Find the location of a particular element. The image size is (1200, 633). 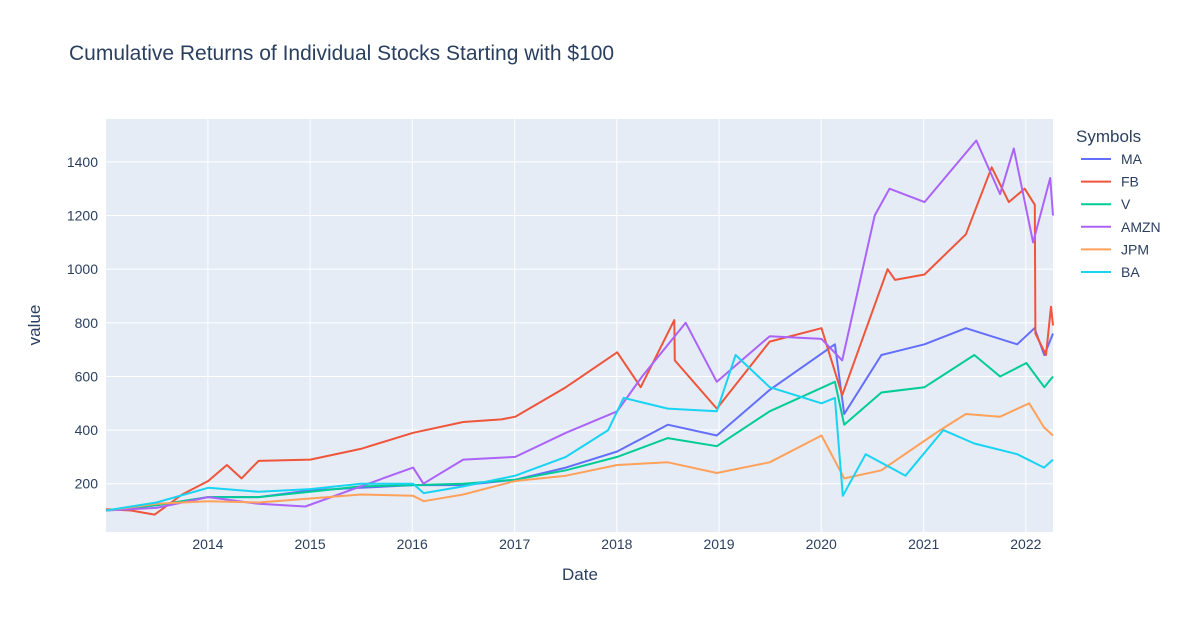

x-axis-ticks: 2014 2015 2016 2017 2018 2019 2020 2021 2022 is located at coordinates (616, 544).